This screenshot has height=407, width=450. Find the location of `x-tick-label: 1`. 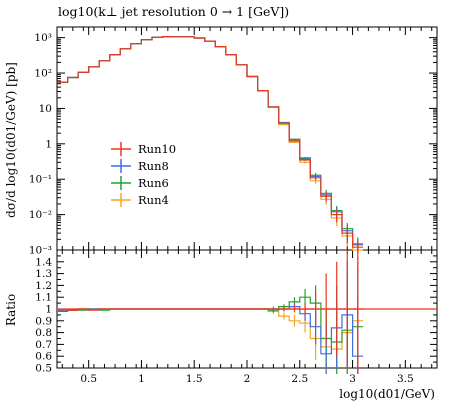

x-tick-label: 1 is located at coordinates (141, 379).